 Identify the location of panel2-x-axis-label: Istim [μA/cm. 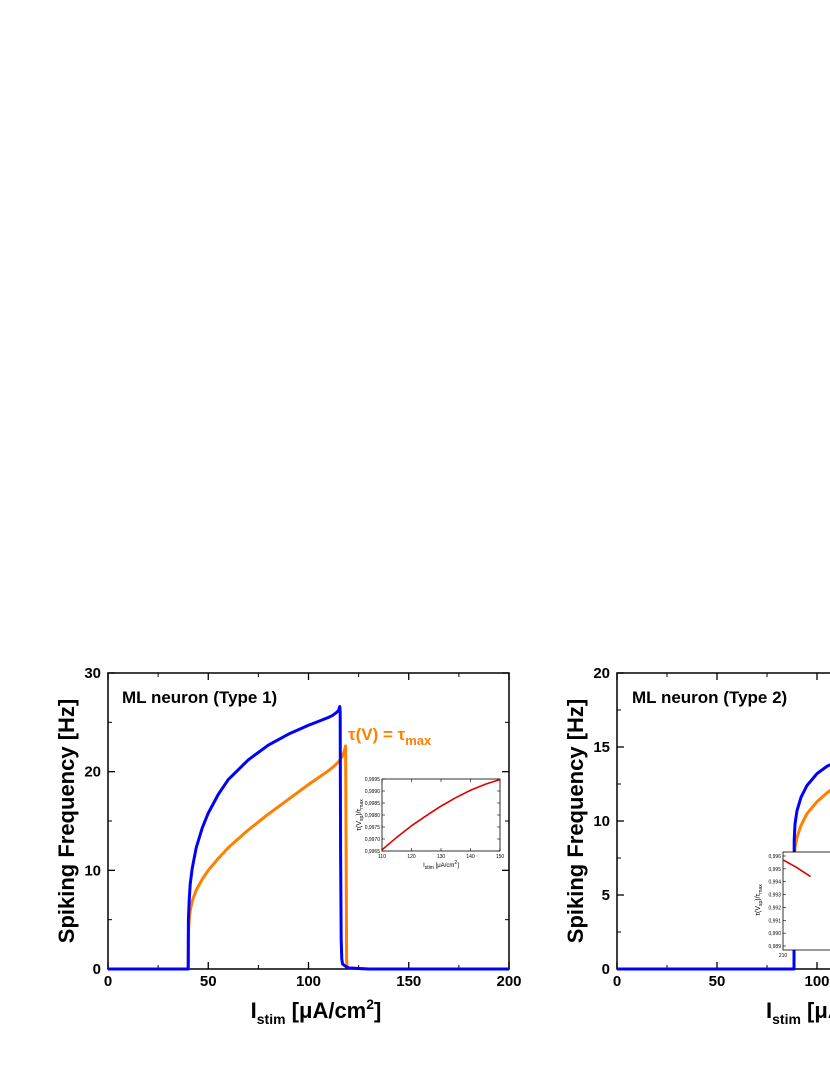
(798, 1012).